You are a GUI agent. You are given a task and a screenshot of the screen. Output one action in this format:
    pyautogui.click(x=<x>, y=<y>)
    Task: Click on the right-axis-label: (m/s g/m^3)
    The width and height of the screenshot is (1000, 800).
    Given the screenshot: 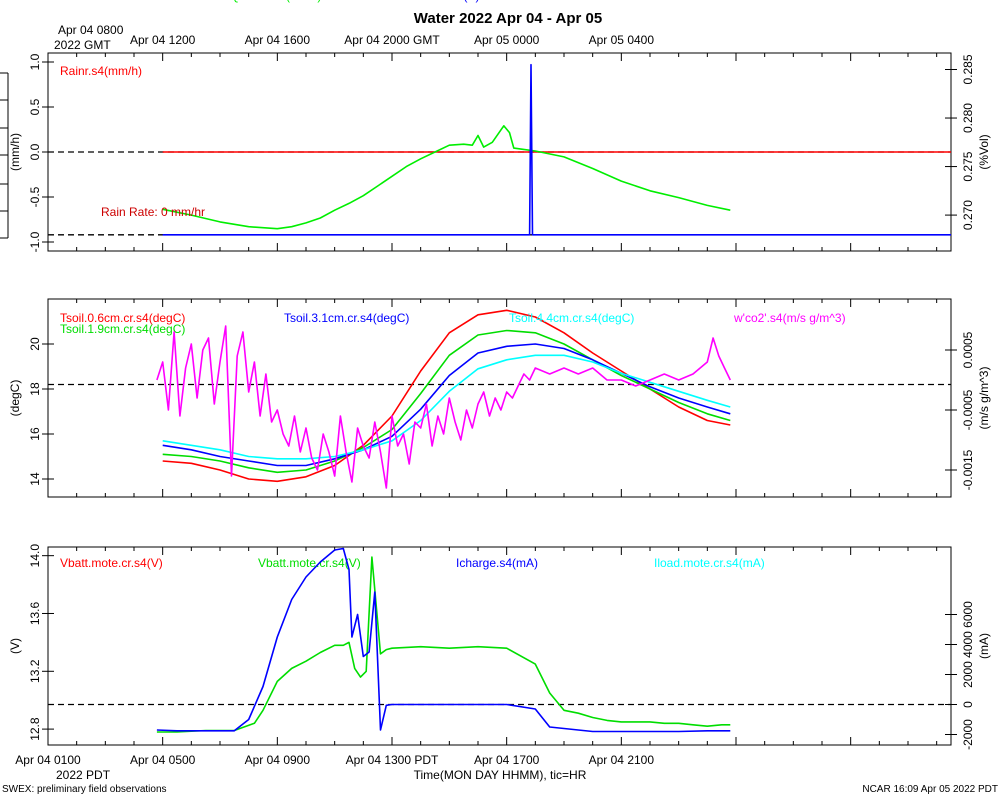 What is the action you would take?
    pyautogui.click(x=984, y=398)
    